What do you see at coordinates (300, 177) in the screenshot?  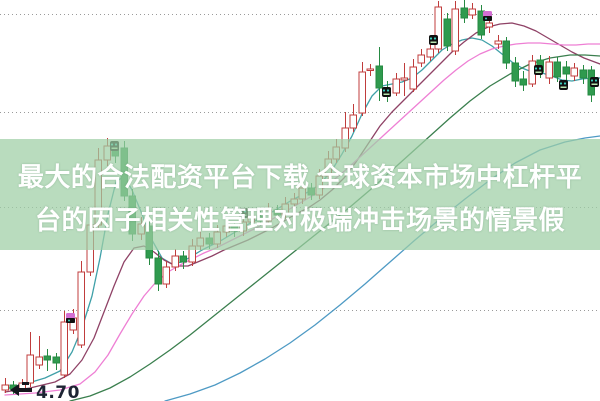 I see `watermark-line-1: 最大的合法配资平台下载 全球资本市场中杠杆平` at bounding box center [300, 177].